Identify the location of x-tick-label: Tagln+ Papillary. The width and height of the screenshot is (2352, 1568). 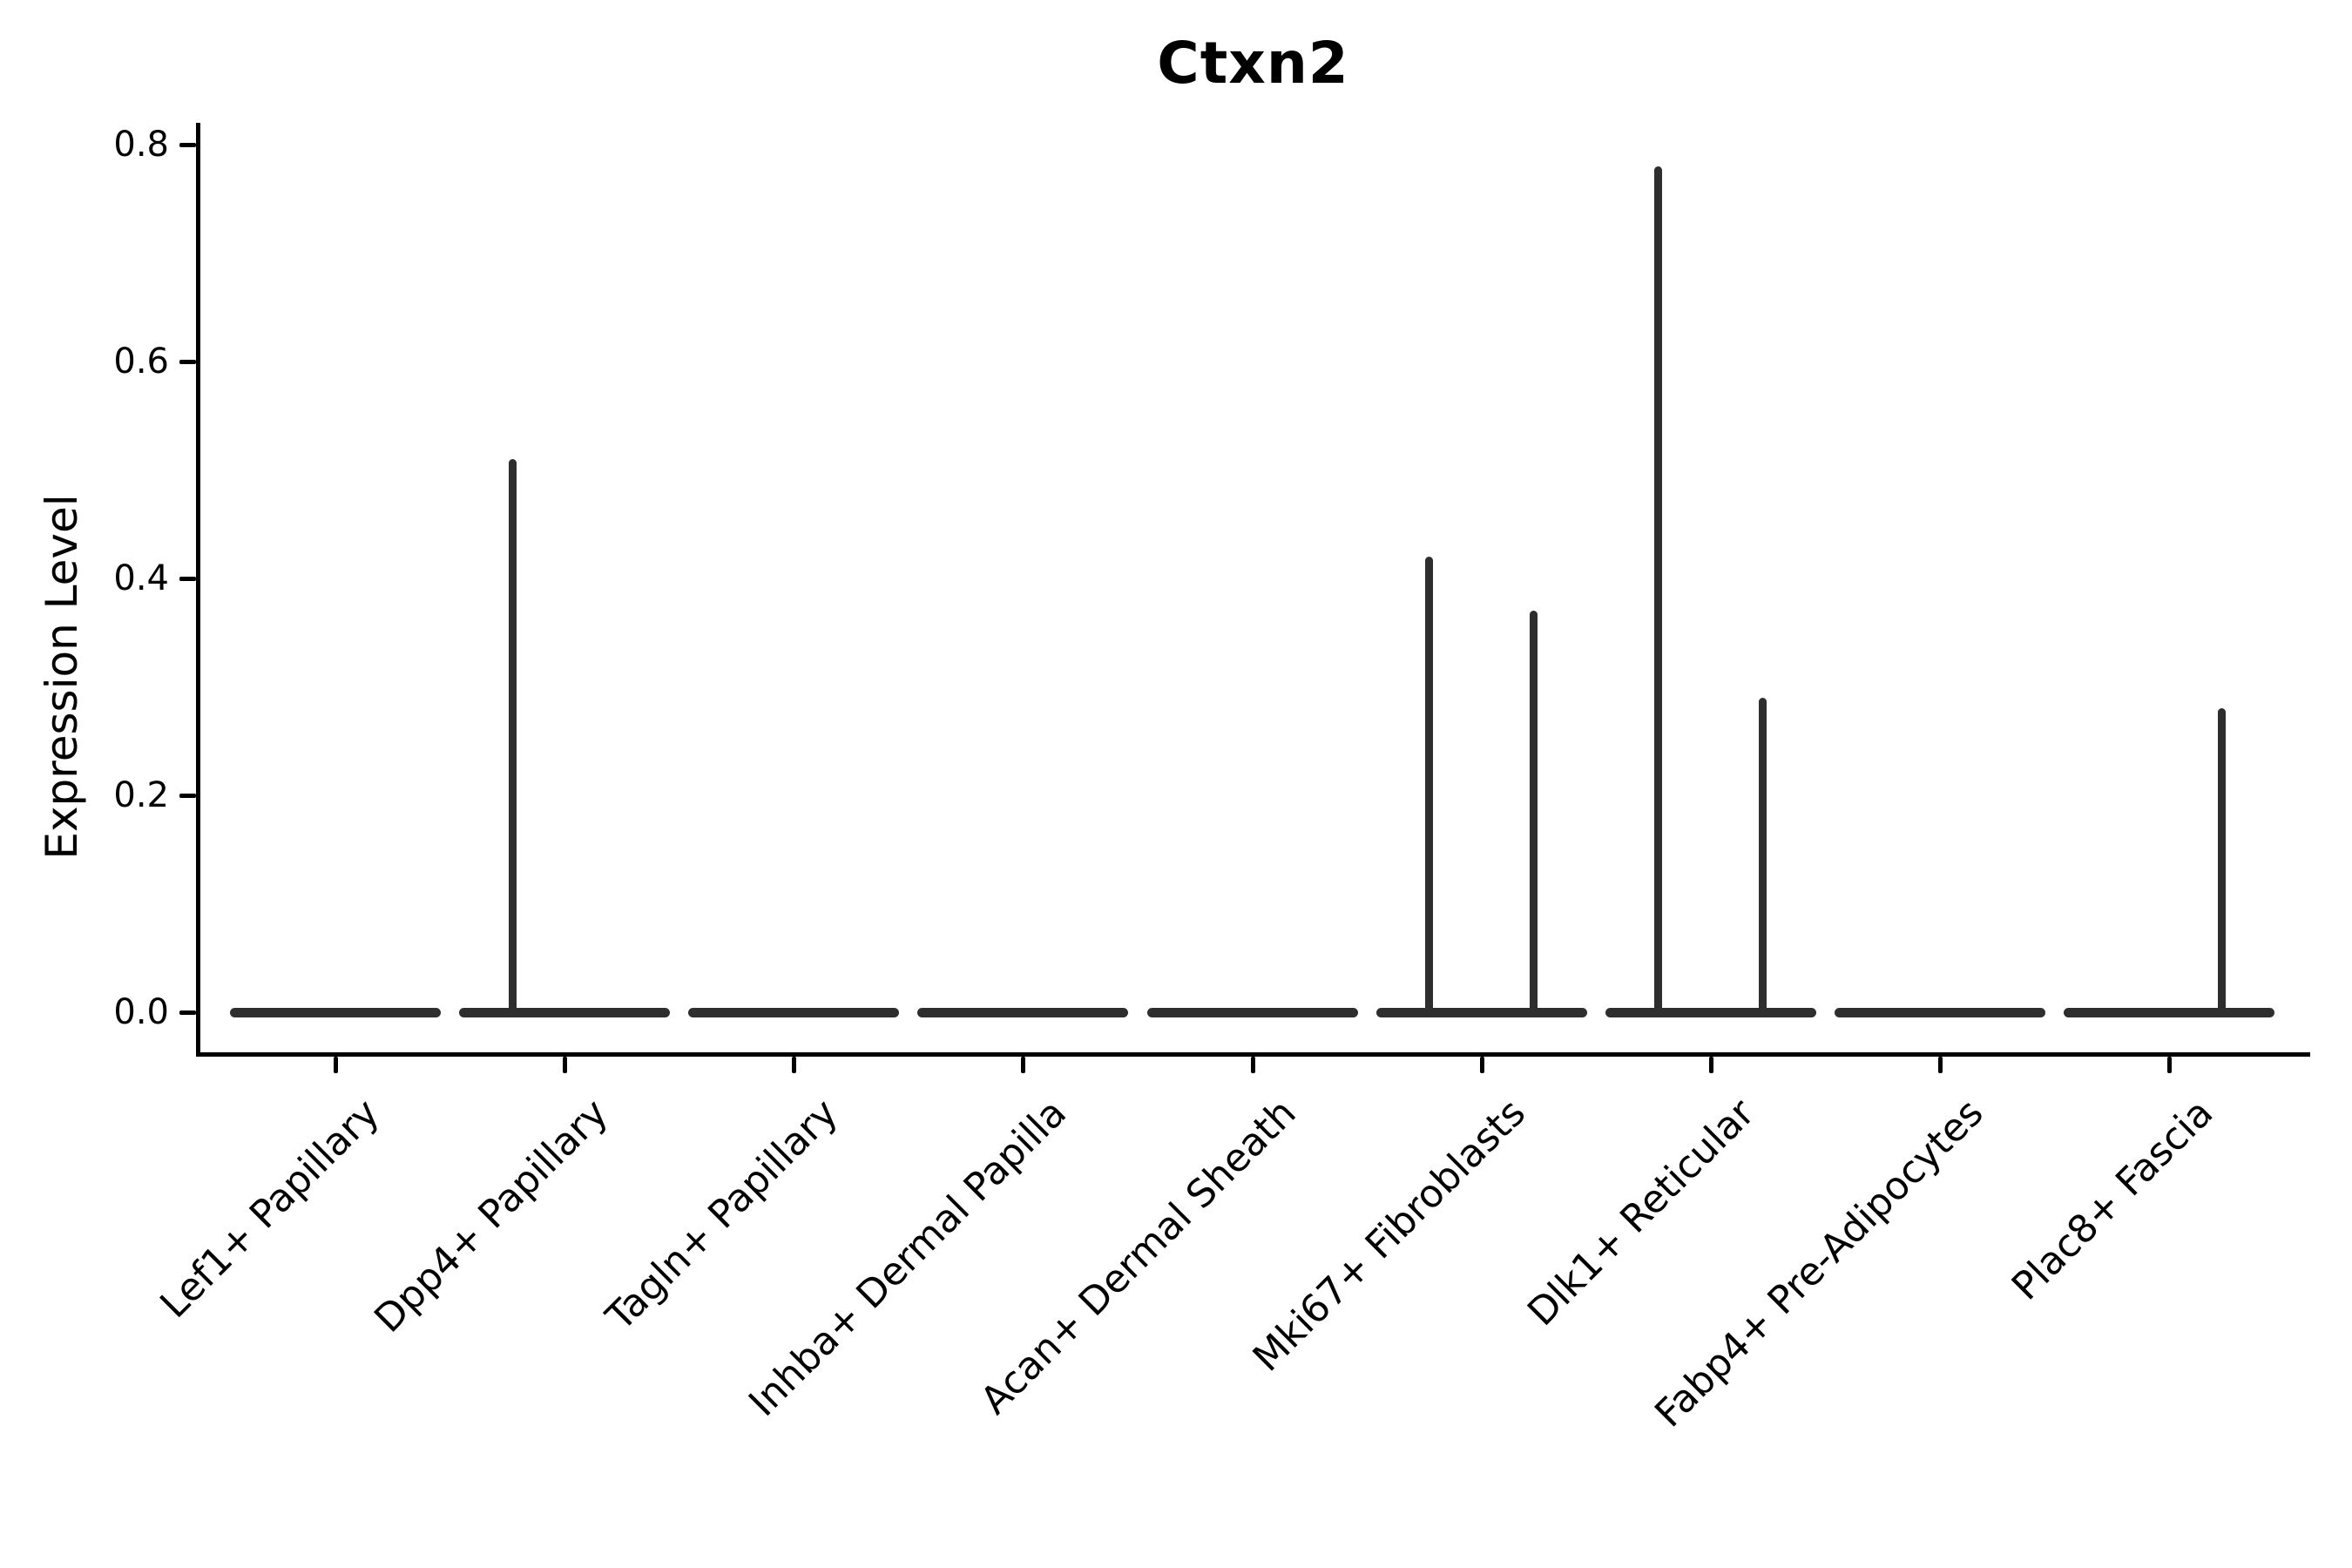
(722, 1215).